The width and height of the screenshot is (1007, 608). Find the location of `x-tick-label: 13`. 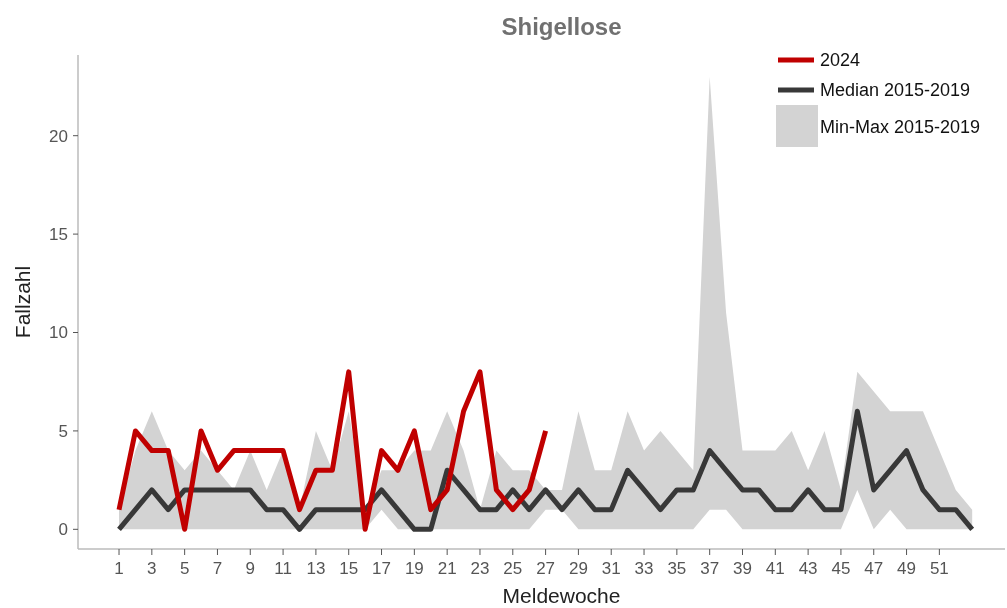

x-tick-label: 13 is located at coordinates (316, 568).